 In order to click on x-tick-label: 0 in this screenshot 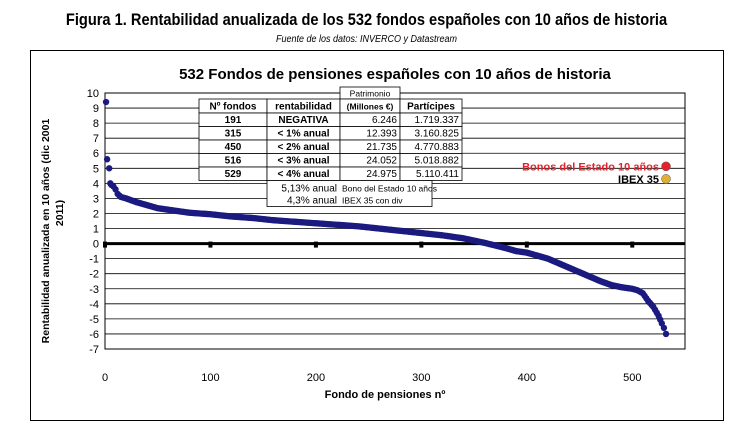, I will do `click(105, 378)`.